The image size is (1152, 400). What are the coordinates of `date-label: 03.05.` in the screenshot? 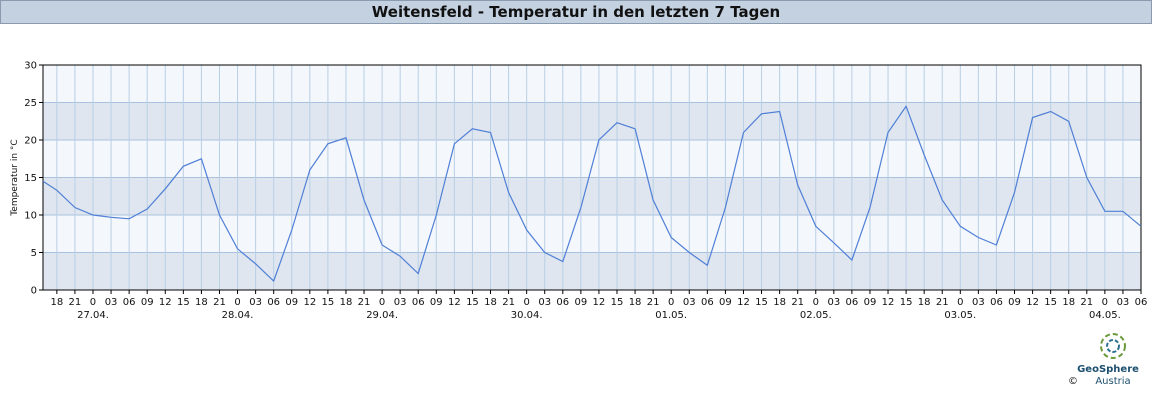 It's located at (960, 315).